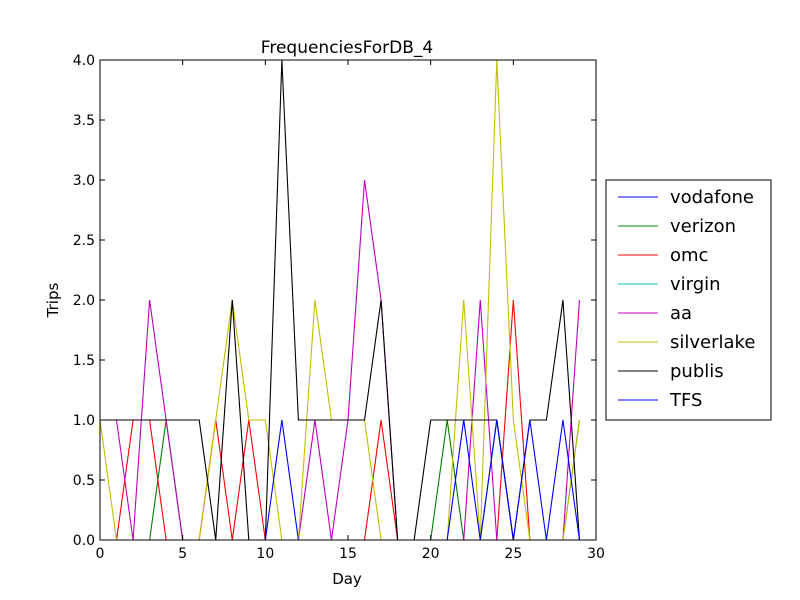 The width and height of the screenshot is (800, 600). Describe the element at coordinates (685, 400) in the screenshot. I see `legend-label-tfs: TFS` at that location.